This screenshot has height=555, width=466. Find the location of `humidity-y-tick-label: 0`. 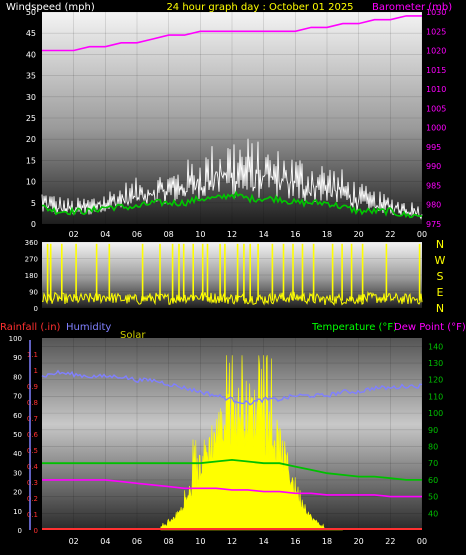

humidity-y-tick-label: 0 is located at coordinates (20, 531).